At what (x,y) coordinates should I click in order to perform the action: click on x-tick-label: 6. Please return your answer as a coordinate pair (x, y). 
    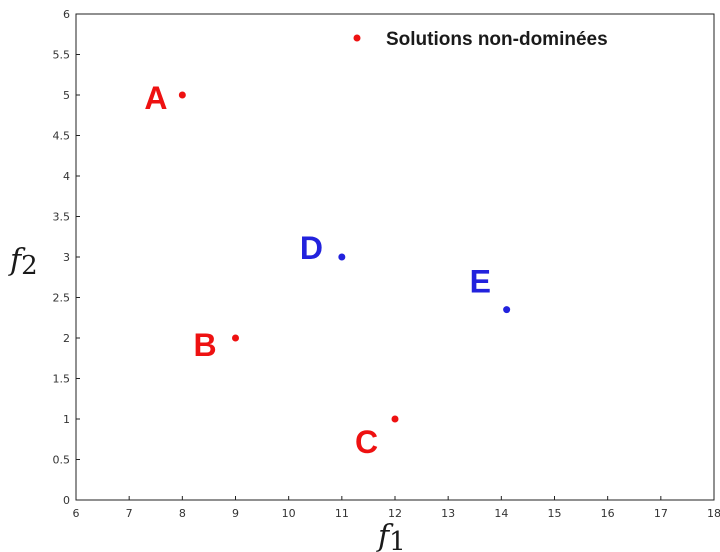
    Looking at the image, I should click on (76, 513).